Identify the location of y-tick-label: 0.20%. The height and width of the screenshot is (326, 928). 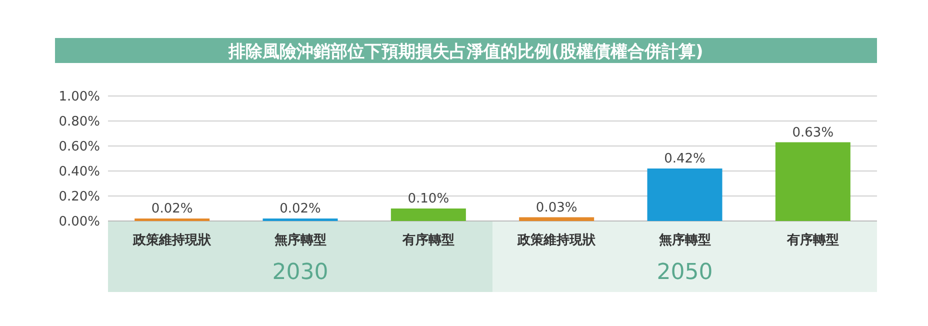
(79, 197).